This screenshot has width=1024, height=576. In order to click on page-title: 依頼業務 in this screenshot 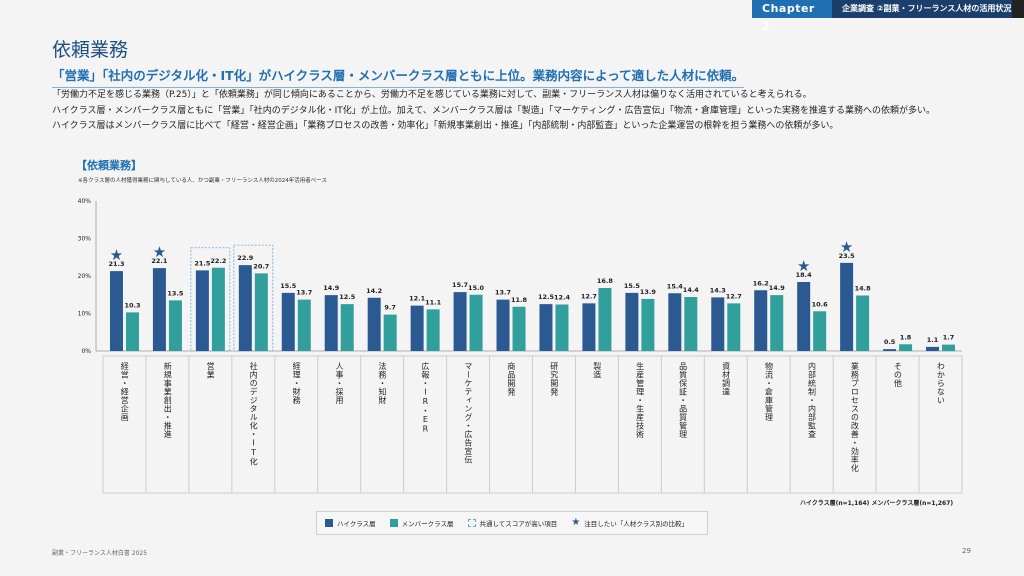, I will do `click(90, 50)`.